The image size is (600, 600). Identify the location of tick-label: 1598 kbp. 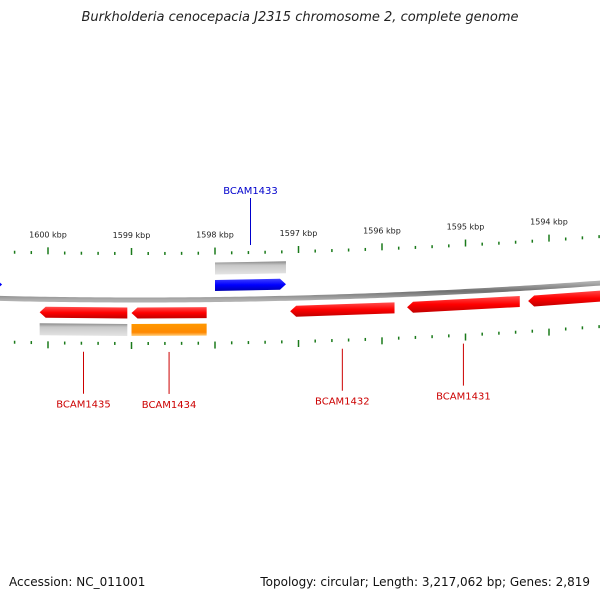
(215, 235).